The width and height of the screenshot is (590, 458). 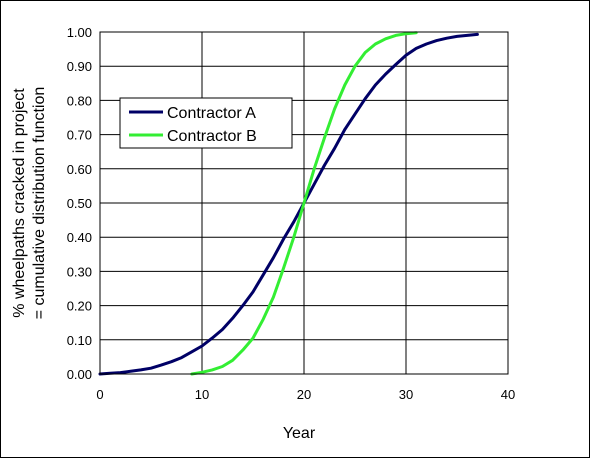 What do you see at coordinates (79, 306) in the screenshot?
I see `y-tick-label: 0.20` at bounding box center [79, 306].